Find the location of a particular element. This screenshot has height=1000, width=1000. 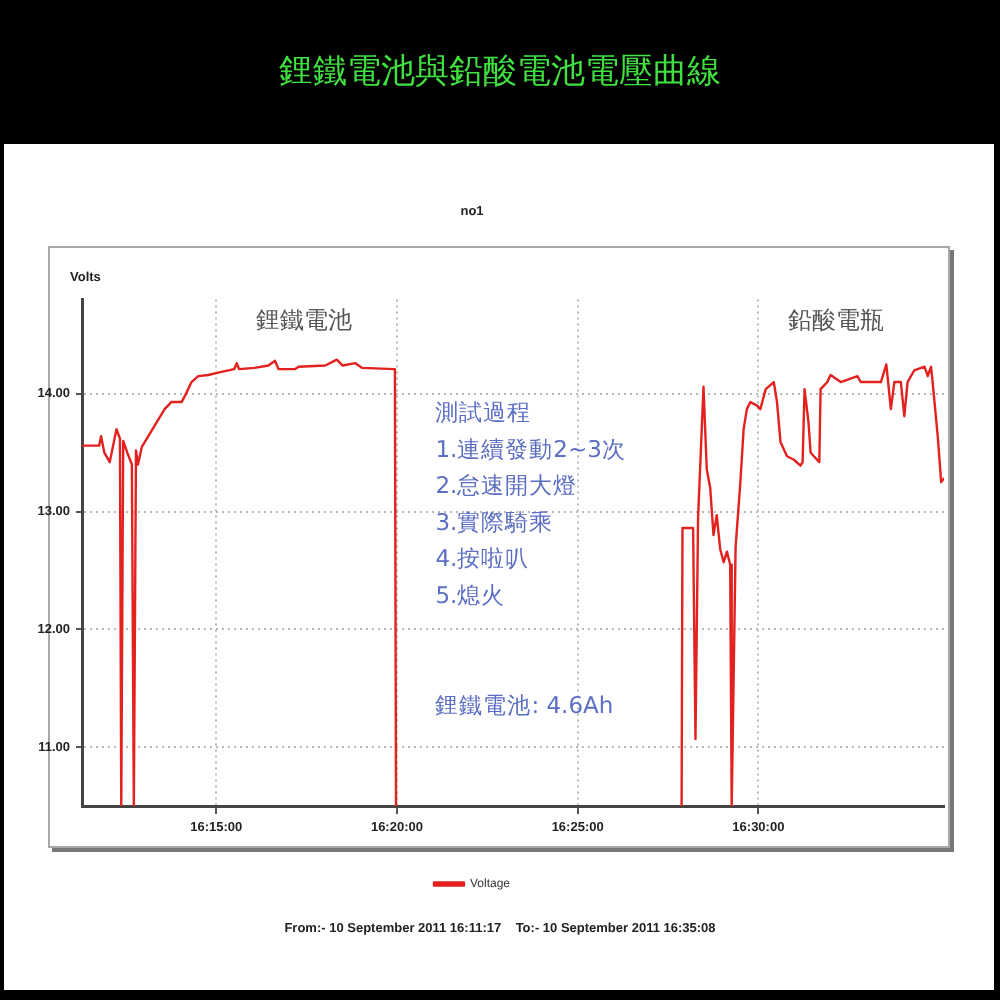

annotation: 鉛酸電瓶 is located at coordinates (836, 319).